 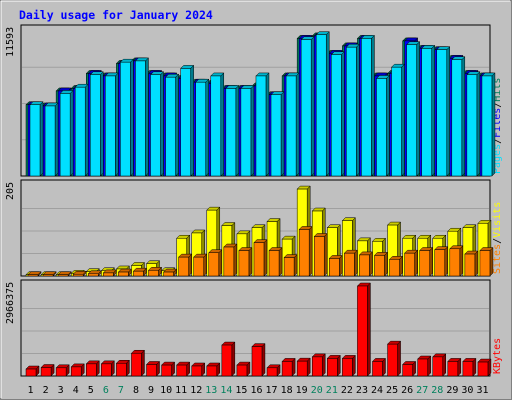 What do you see at coordinates (250, 261) in the screenshot?
I see `bar-sites-day-15-side` at bounding box center [250, 261].